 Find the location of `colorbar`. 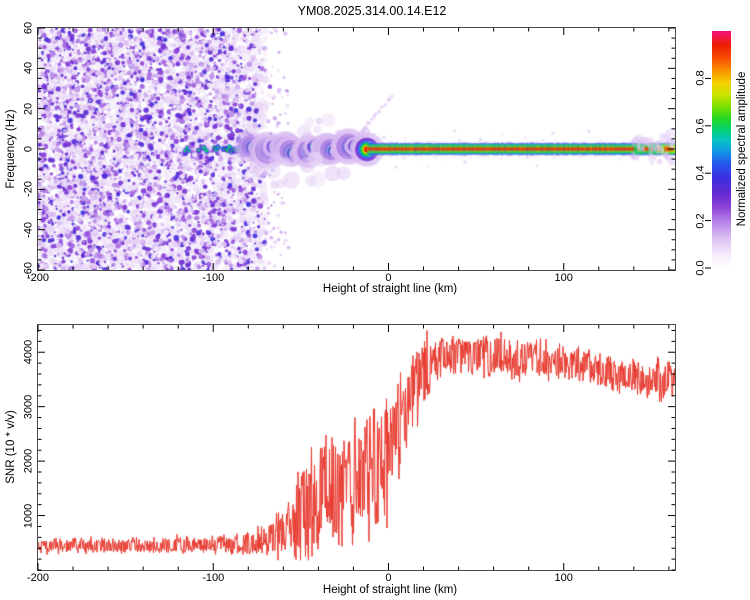

colorbar is located at coordinates (721, 149).